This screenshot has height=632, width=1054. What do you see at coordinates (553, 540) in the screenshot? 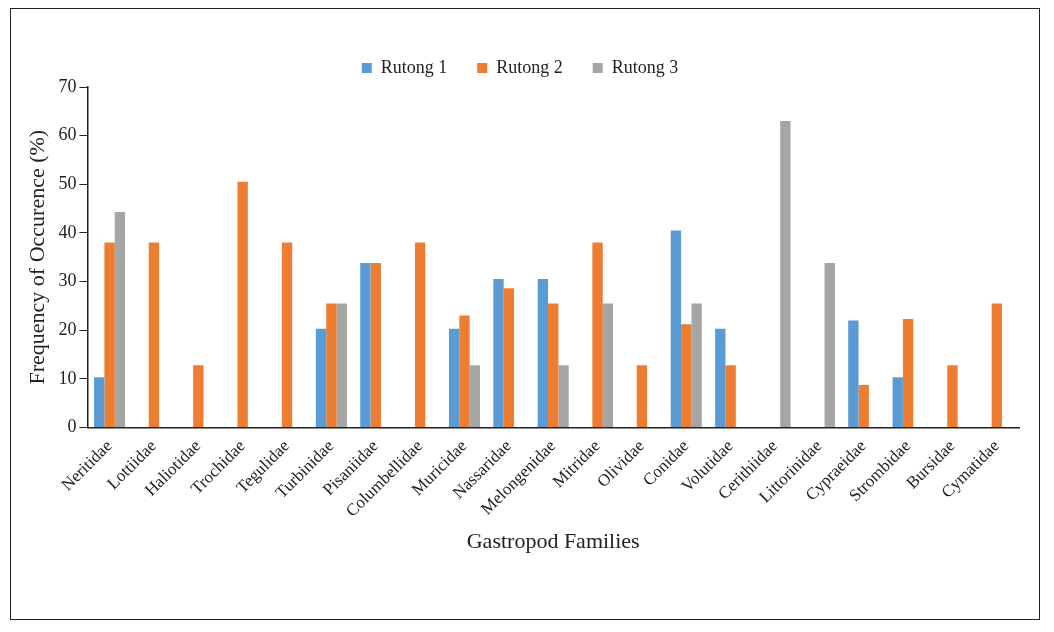
I see `x-axis-title: Gastropod Families` at bounding box center [553, 540].